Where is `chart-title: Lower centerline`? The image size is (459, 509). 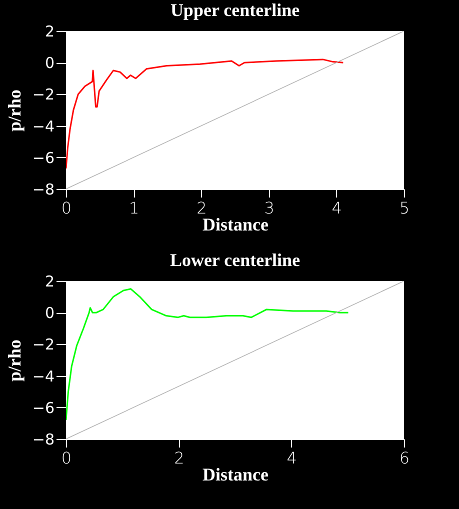
chart-title: Lower centerline is located at coordinates (235, 260).